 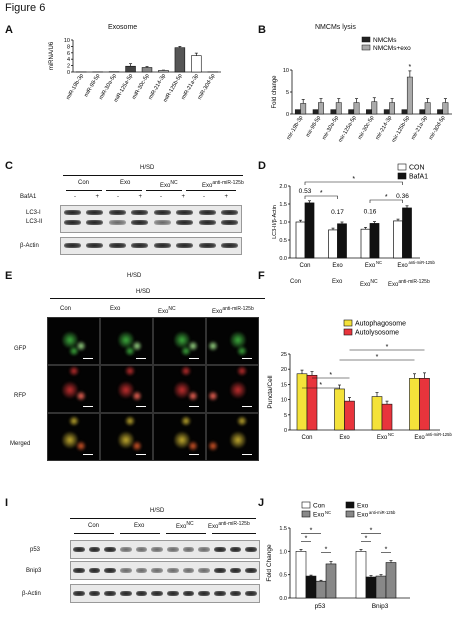 What do you see at coordinates (269, 563) in the screenshot?
I see `chart-j-ylabel: Fold Change` at bounding box center [269, 563].